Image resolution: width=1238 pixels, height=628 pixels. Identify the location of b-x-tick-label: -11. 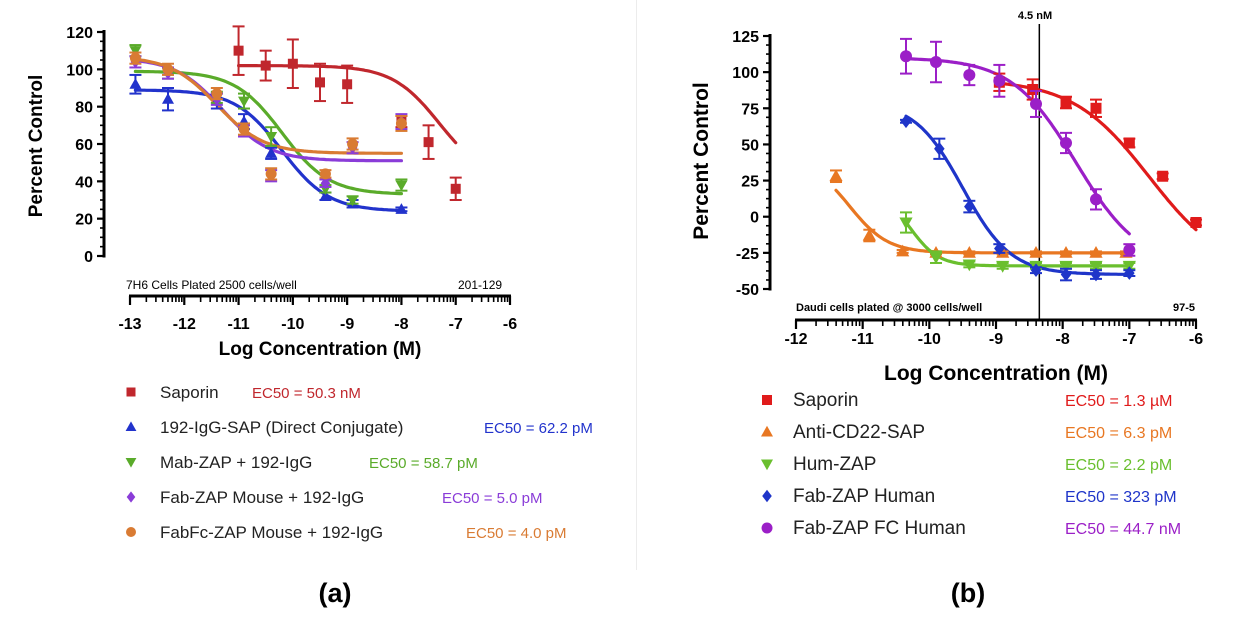
(863, 339).